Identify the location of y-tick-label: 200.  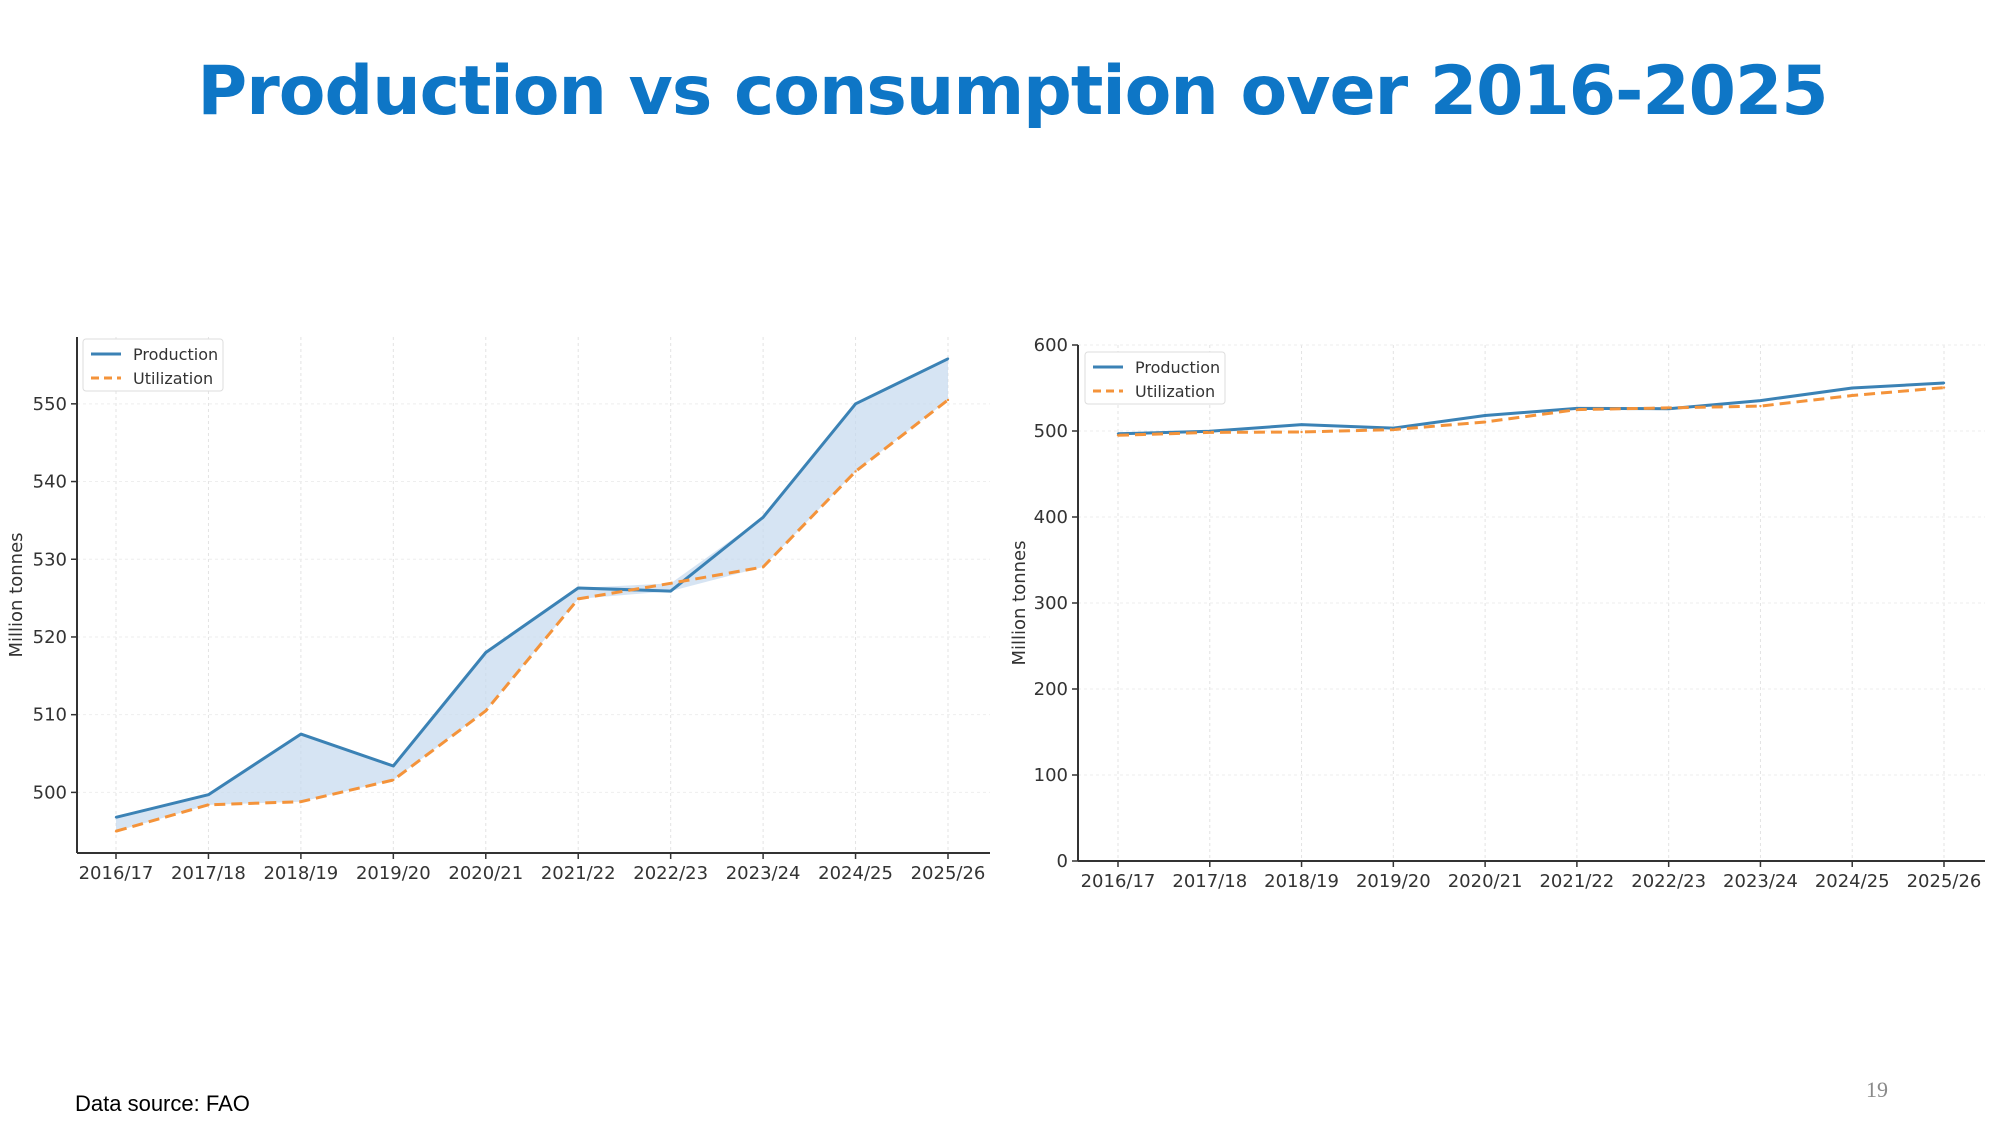
(1051, 689).